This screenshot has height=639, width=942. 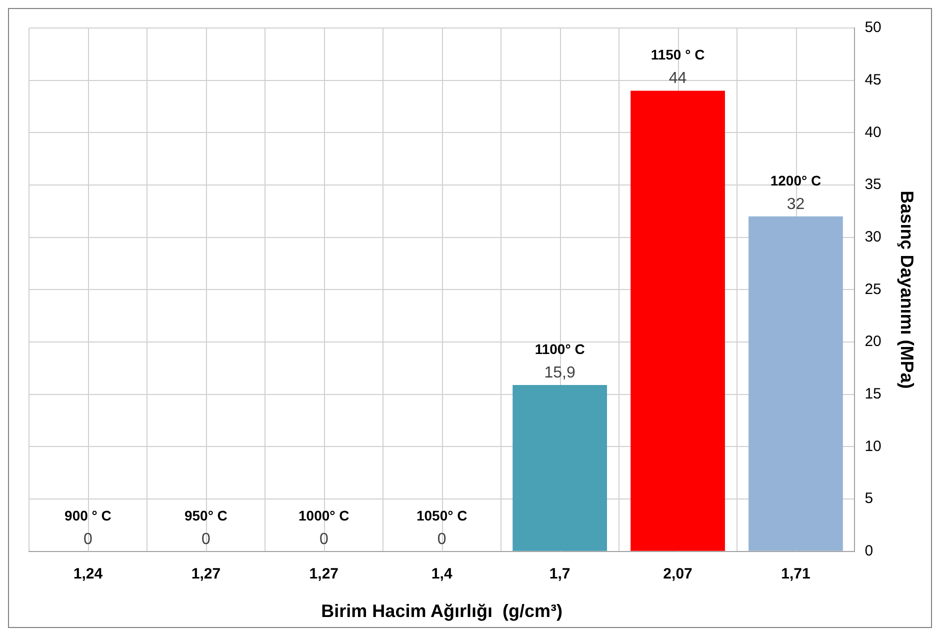 I want to click on x-tick-label: 1,4, so click(x=442, y=574).